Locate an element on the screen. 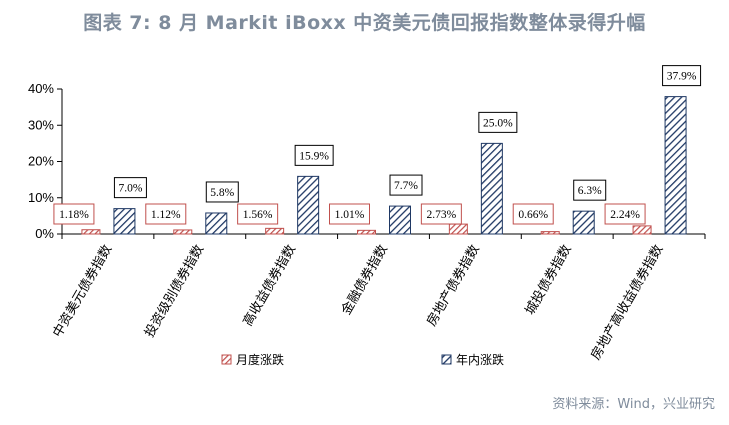 The height and width of the screenshot is (425, 729). data-label-monthly: 2.73% is located at coordinates (441, 215).